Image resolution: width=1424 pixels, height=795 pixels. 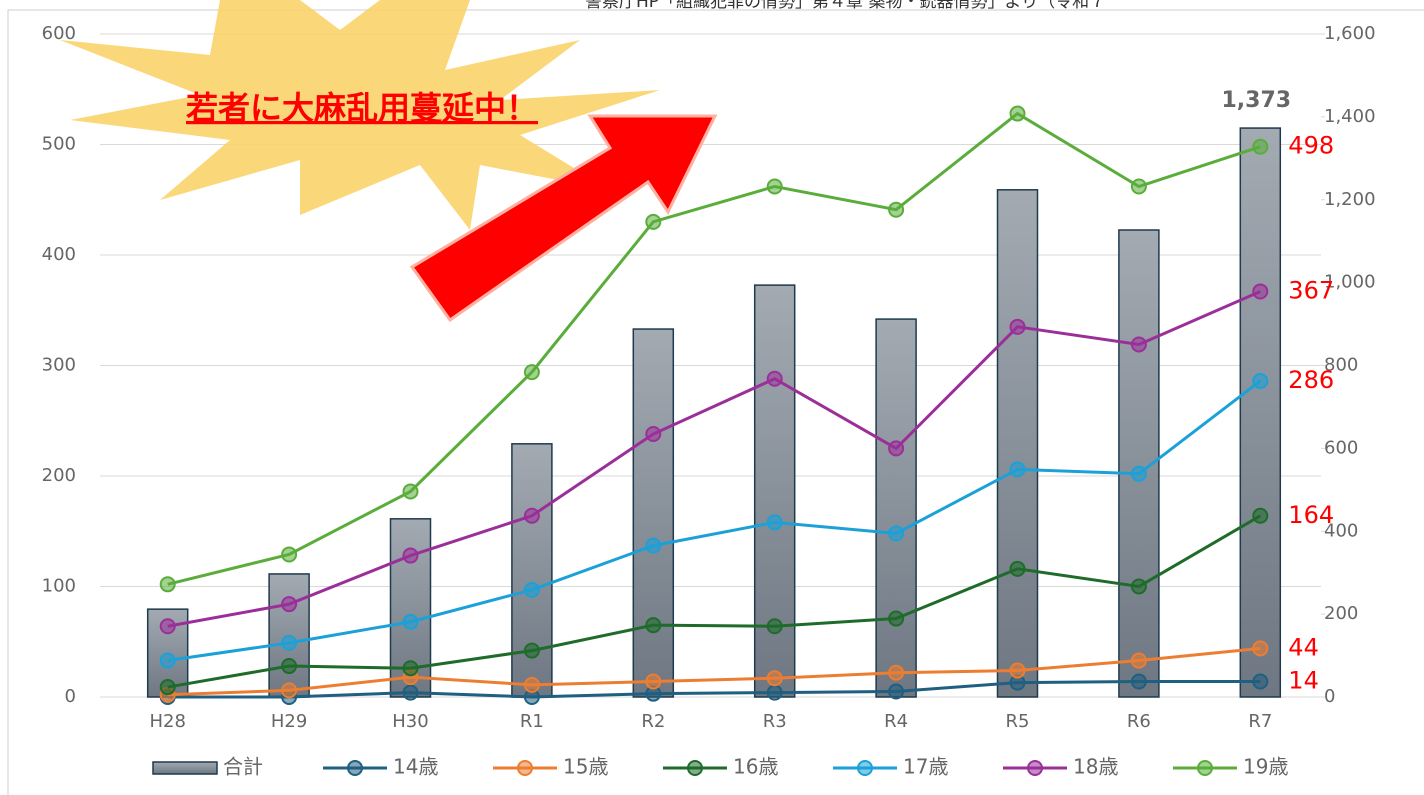 What do you see at coordinates (585, 767) in the screenshot?
I see `legend-label: 15歳` at bounding box center [585, 767].